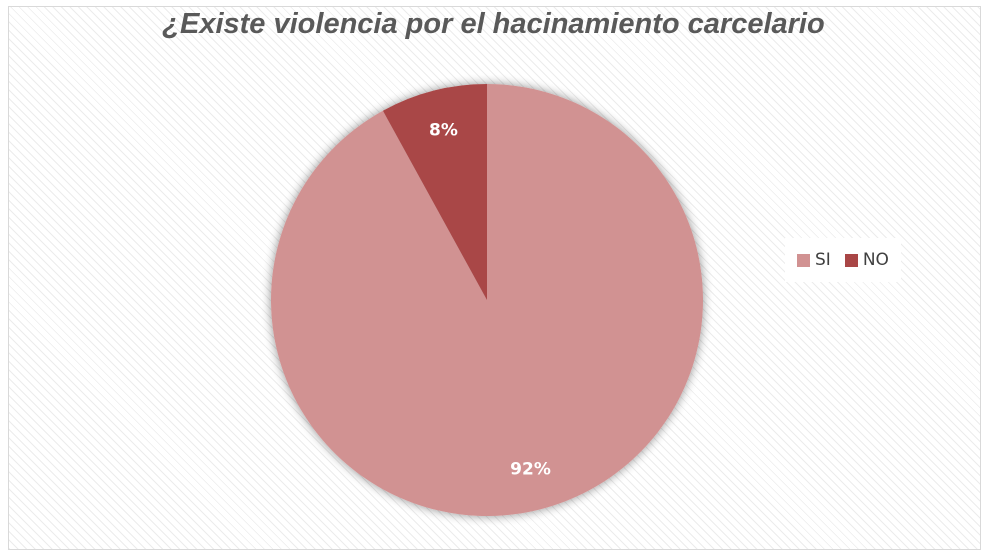 The image size is (987, 554). Describe the element at coordinates (530, 470) in the screenshot. I see `slice-label-si: 92%` at that location.